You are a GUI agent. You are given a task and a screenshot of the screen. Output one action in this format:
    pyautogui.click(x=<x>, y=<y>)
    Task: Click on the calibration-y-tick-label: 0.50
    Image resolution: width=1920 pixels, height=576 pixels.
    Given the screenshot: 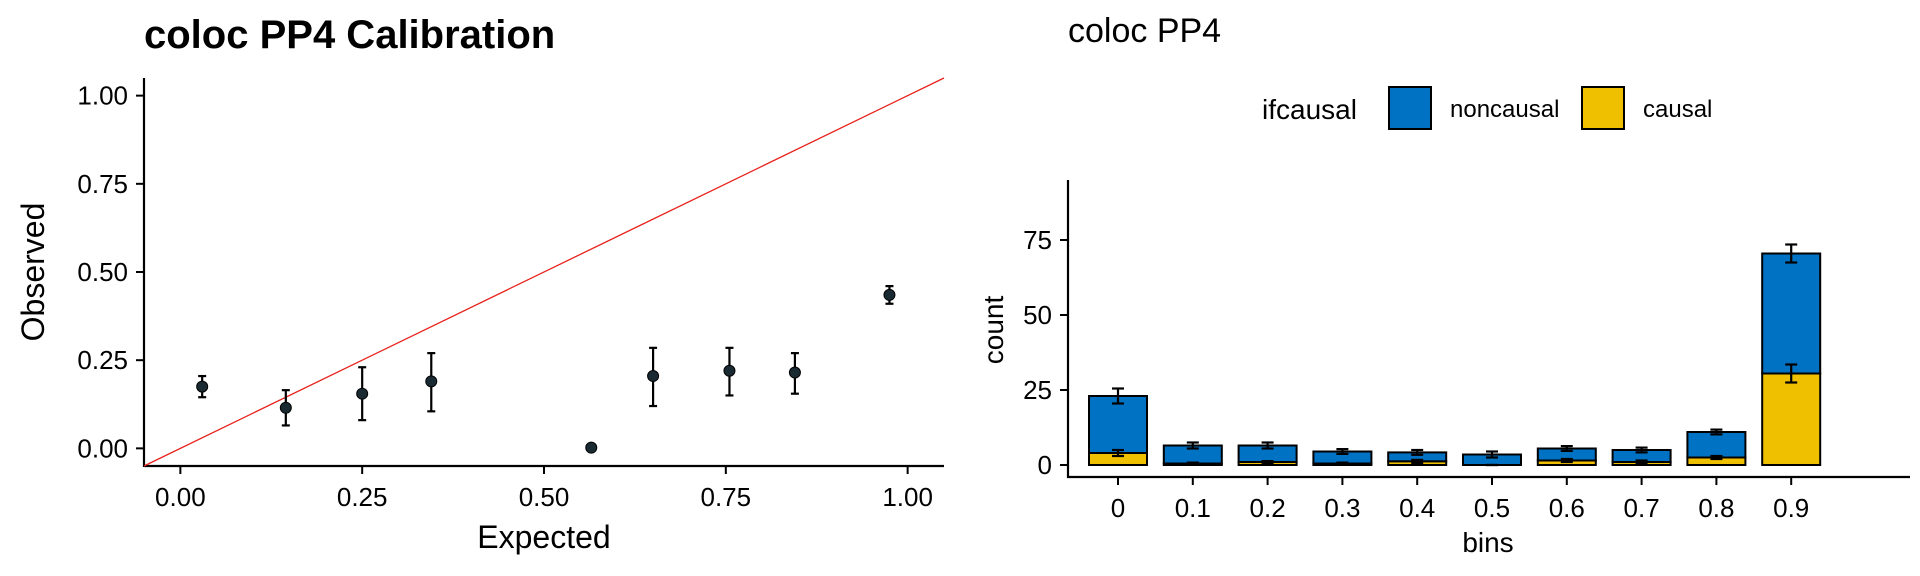 What is the action you would take?
    pyautogui.click(x=102, y=272)
    